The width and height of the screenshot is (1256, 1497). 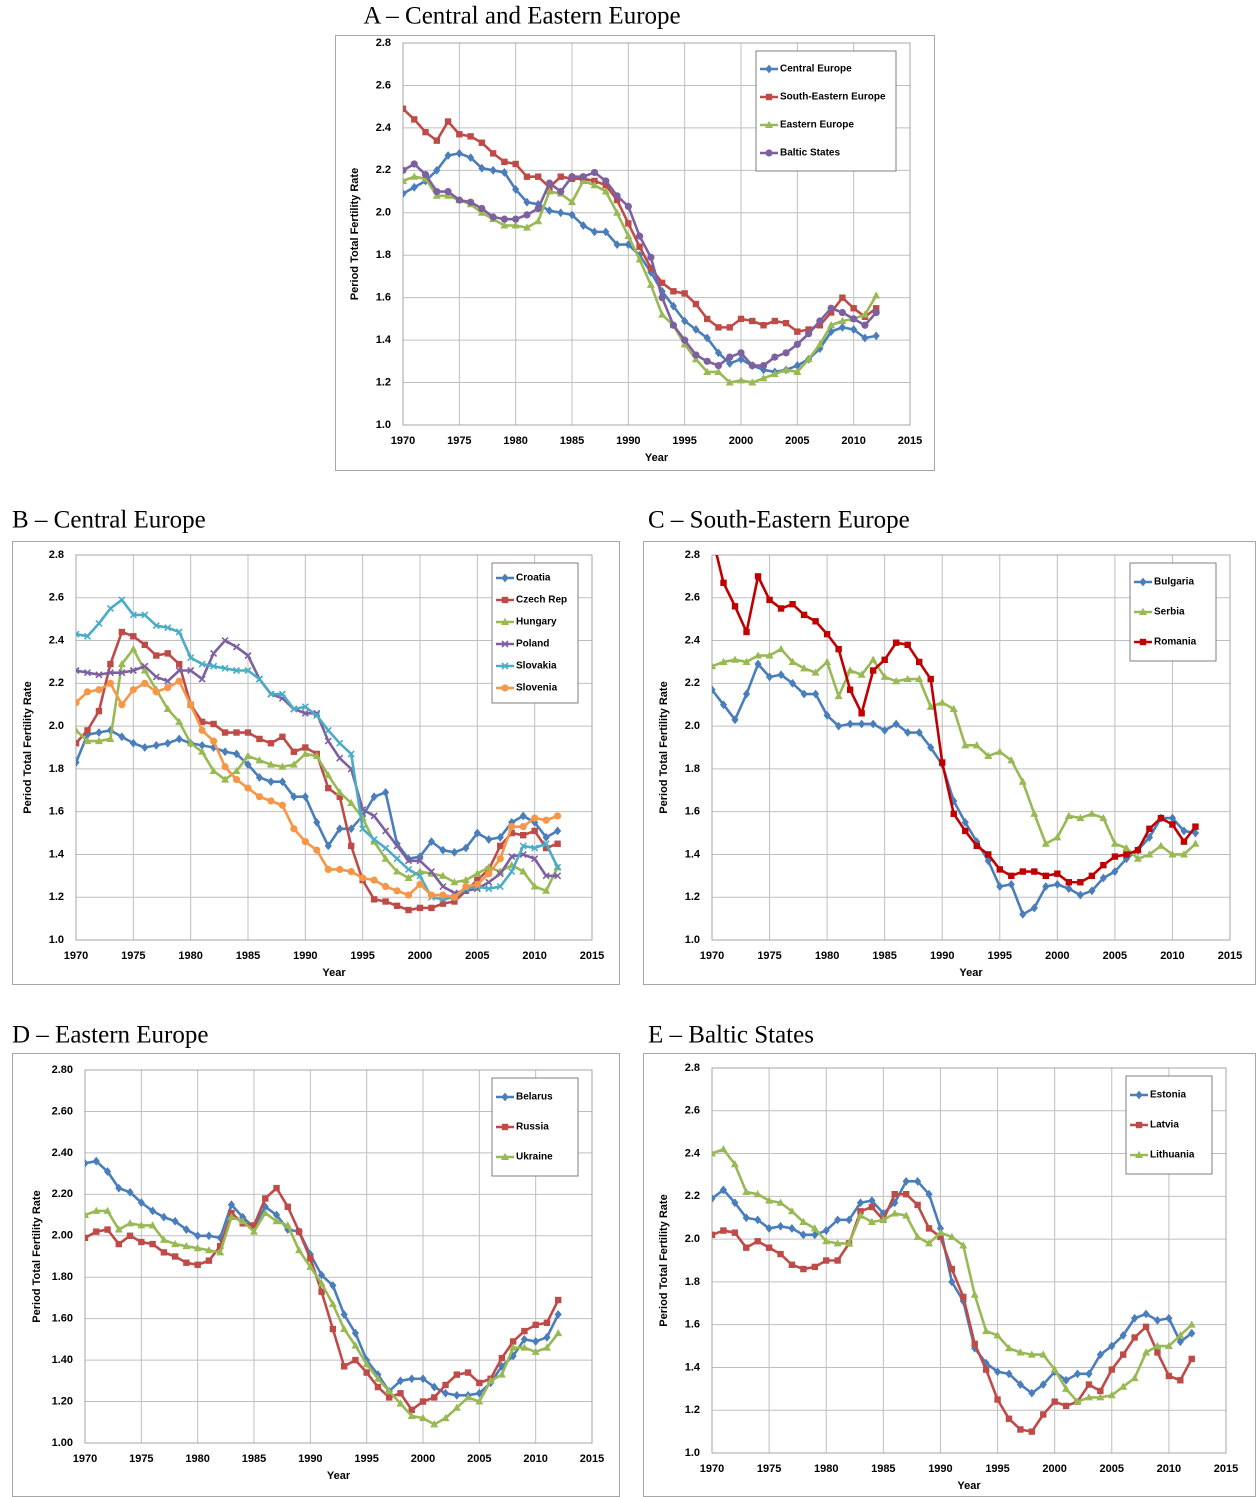 I want to click on y-tick-label: 1.8, so click(x=692, y=1282).